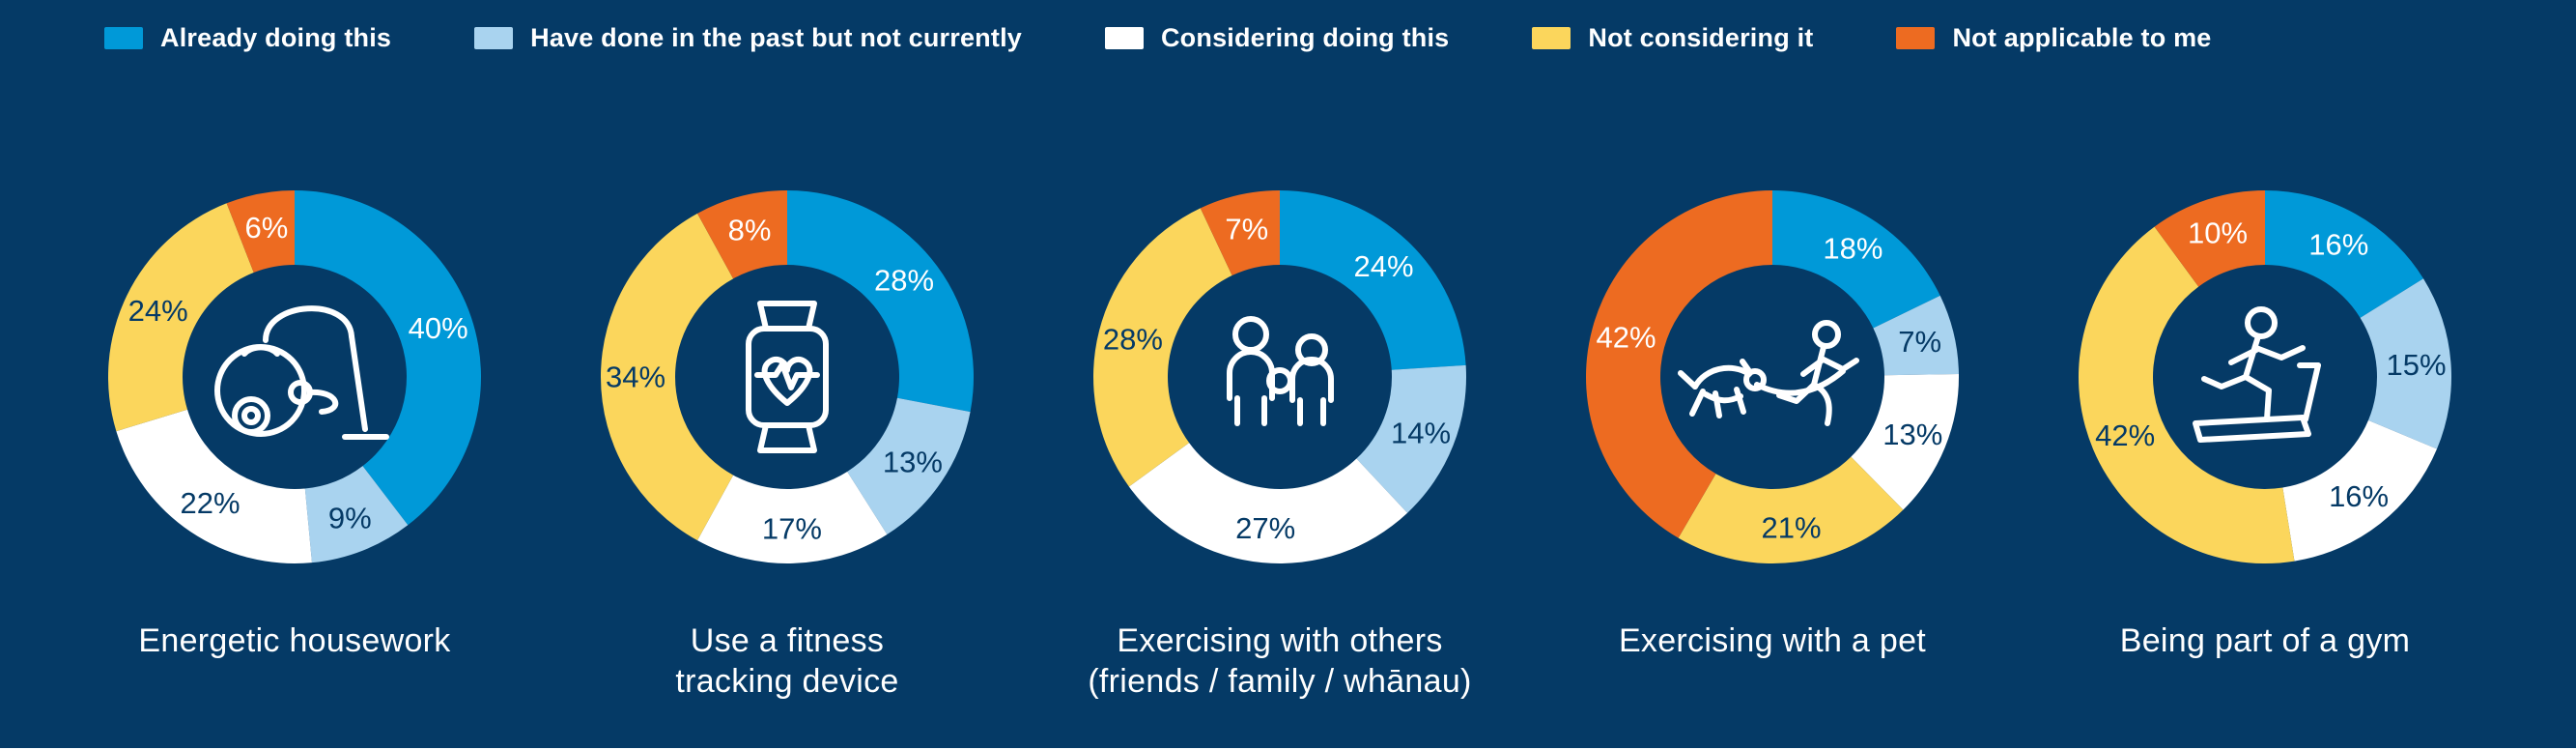  I want to click on legend-label: Not applicable to me, so click(2082, 37).